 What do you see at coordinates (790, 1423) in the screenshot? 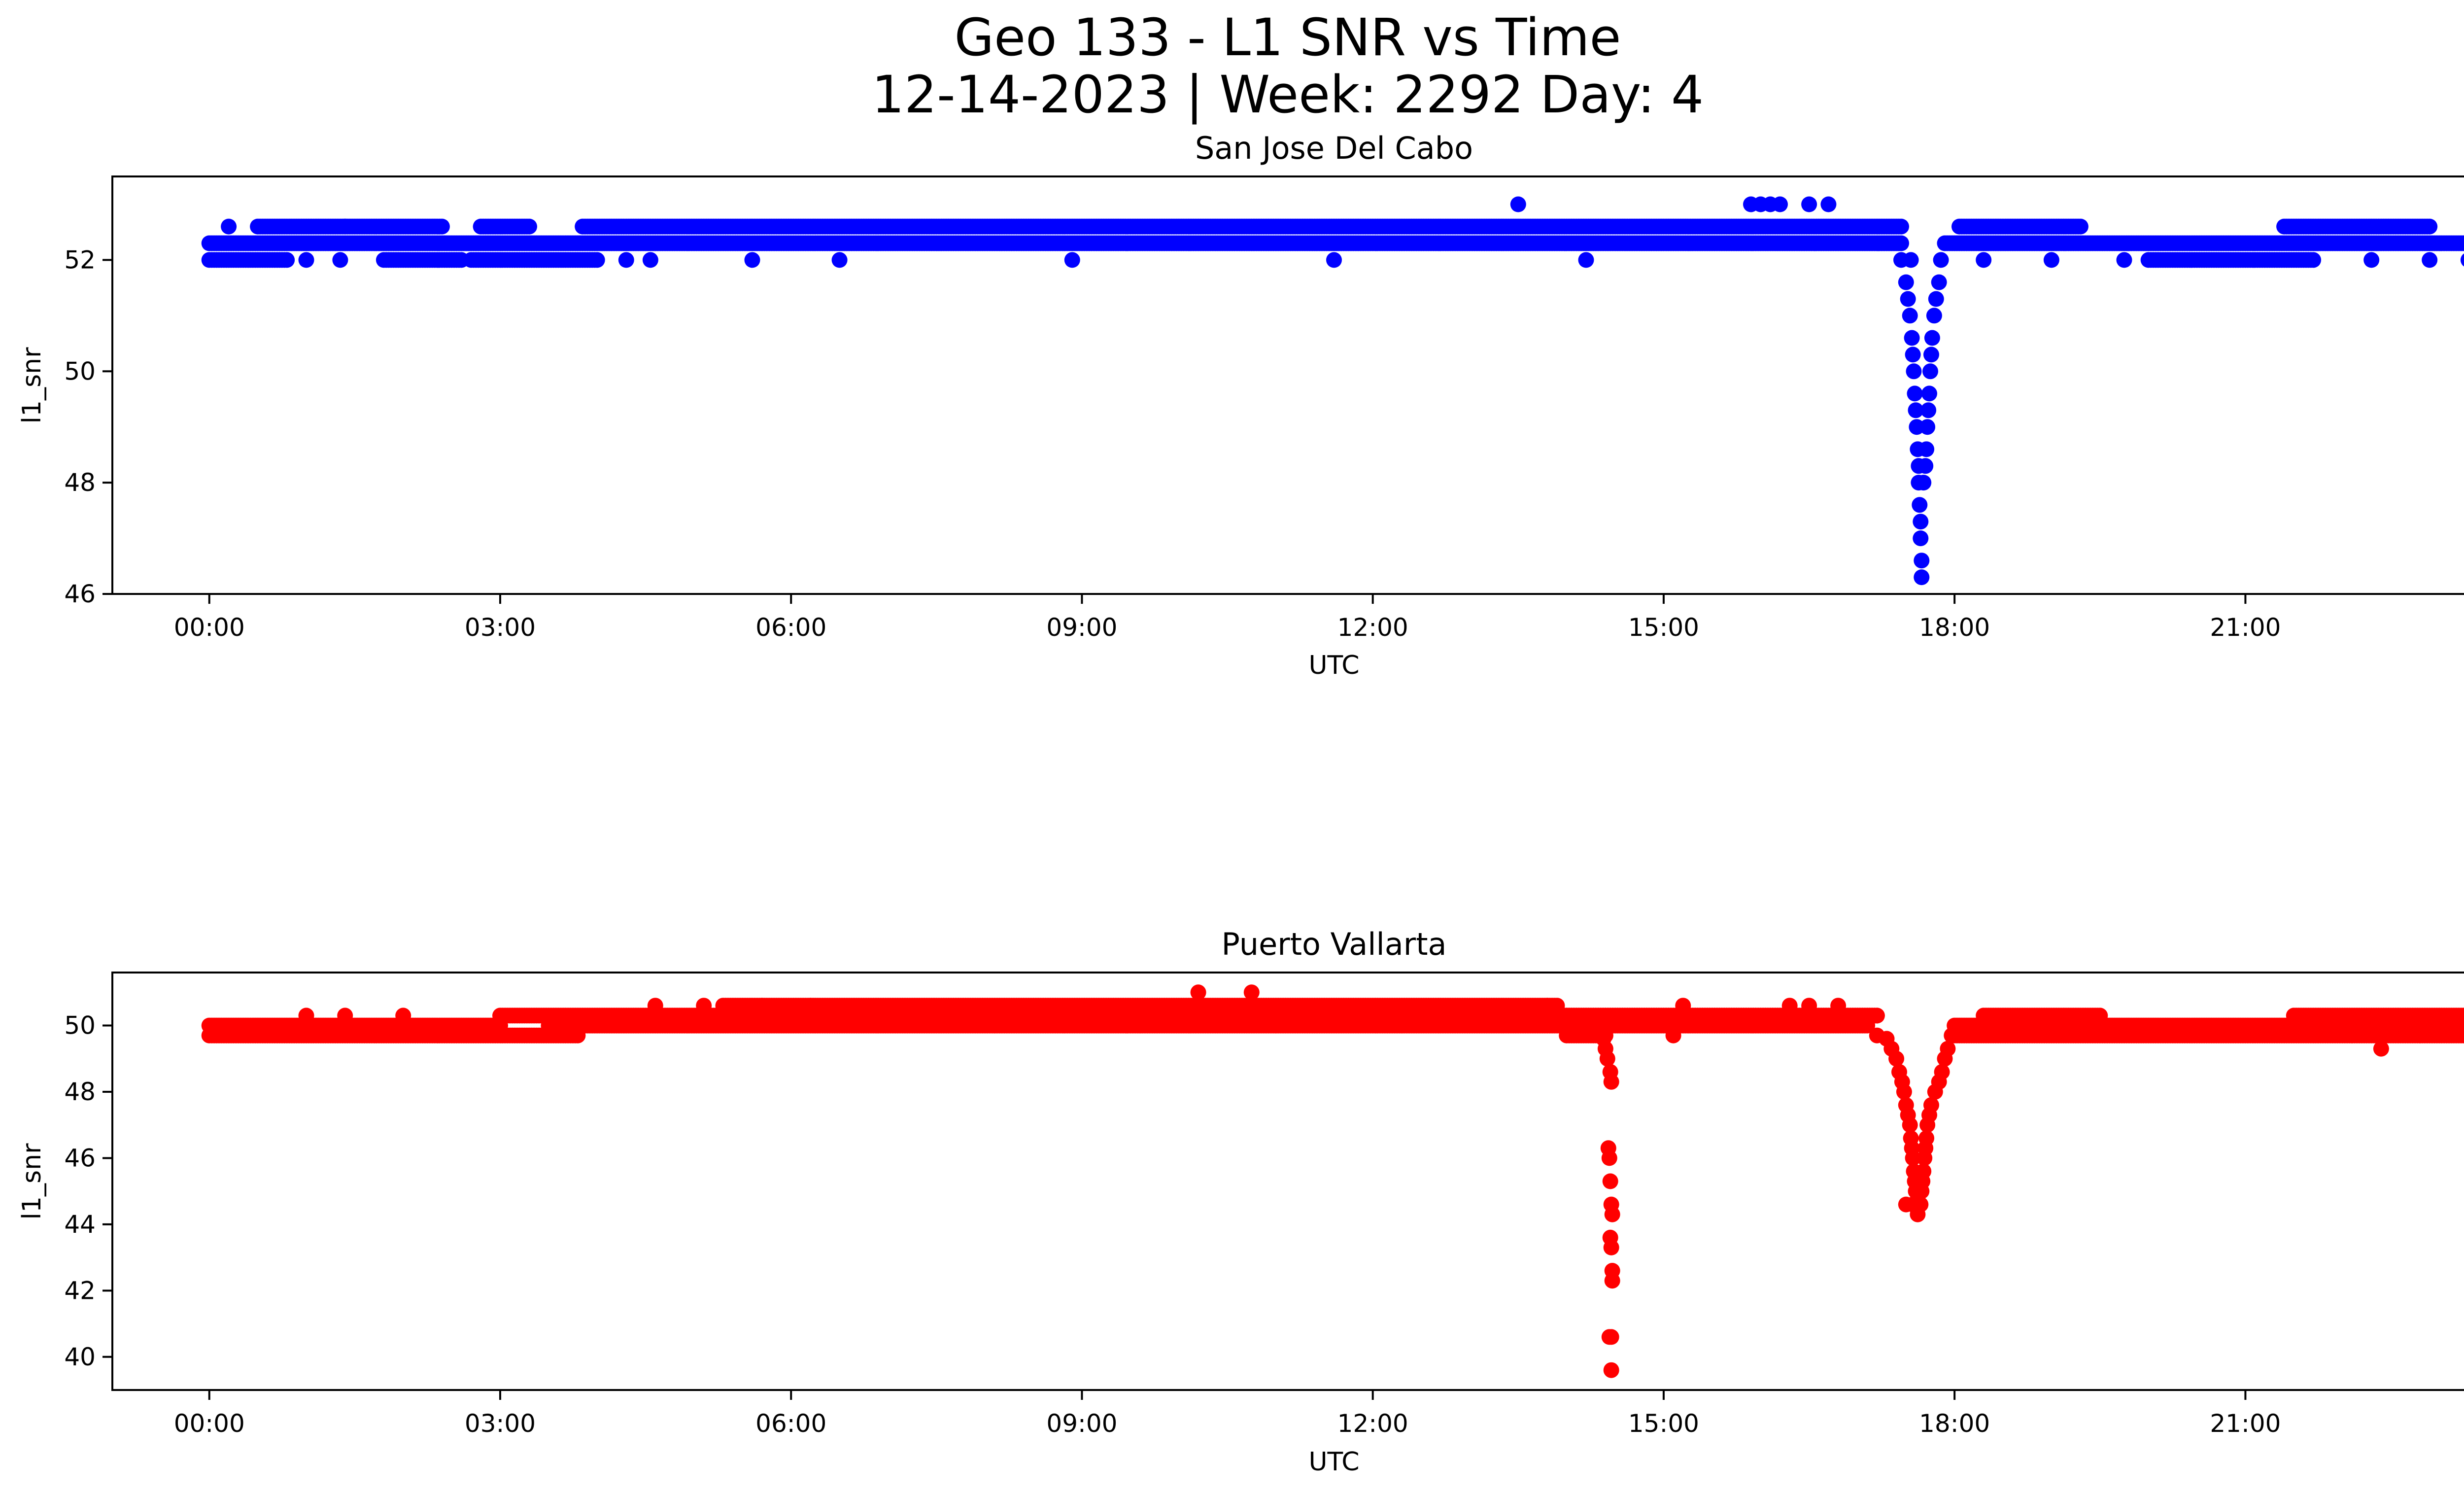
I see `x-tick-label: 06:00` at bounding box center [790, 1423].